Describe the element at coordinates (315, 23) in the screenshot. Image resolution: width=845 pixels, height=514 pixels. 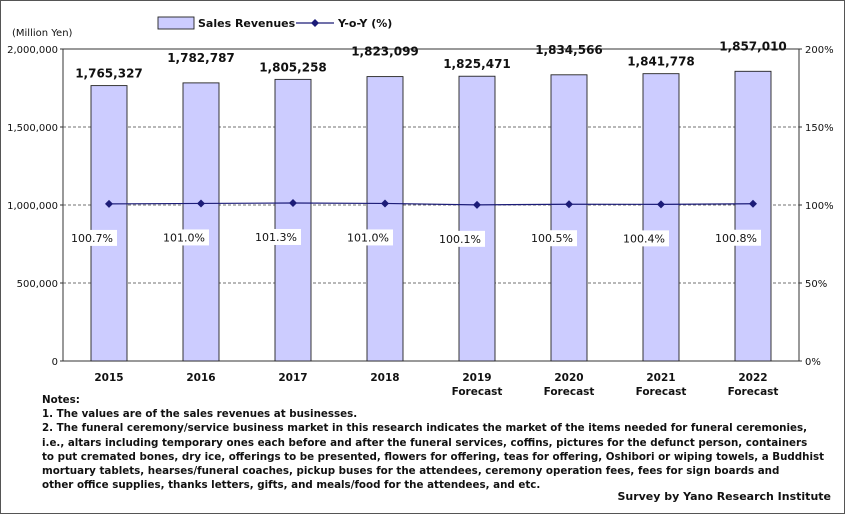
I see `legend-line-marker` at that location.